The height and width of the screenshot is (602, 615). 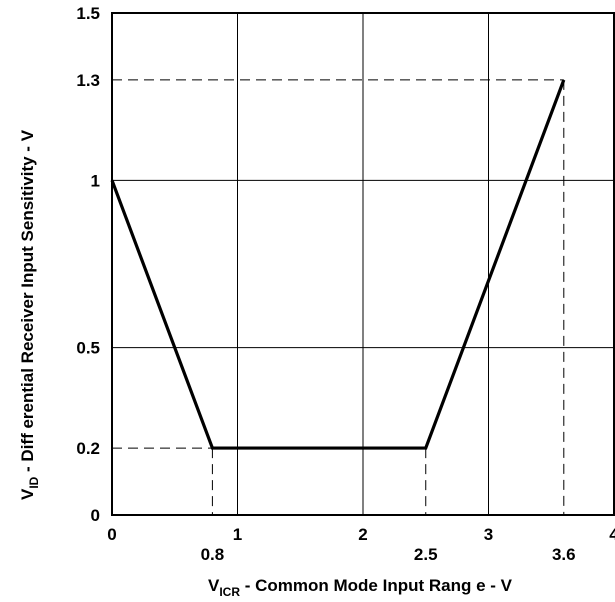 What do you see at coordinates (88, 348) in the screenshot?
I see `y-tick-label: 0.5` at bounding box center [88, 348].